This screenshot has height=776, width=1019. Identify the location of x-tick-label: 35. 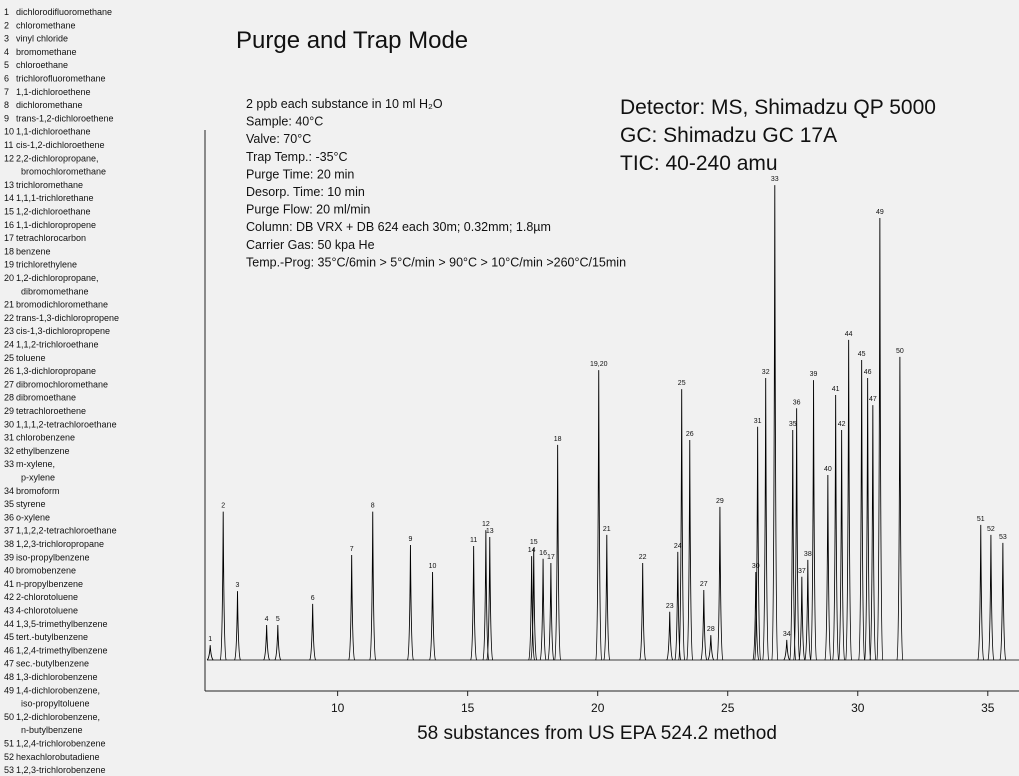
(988, 708).